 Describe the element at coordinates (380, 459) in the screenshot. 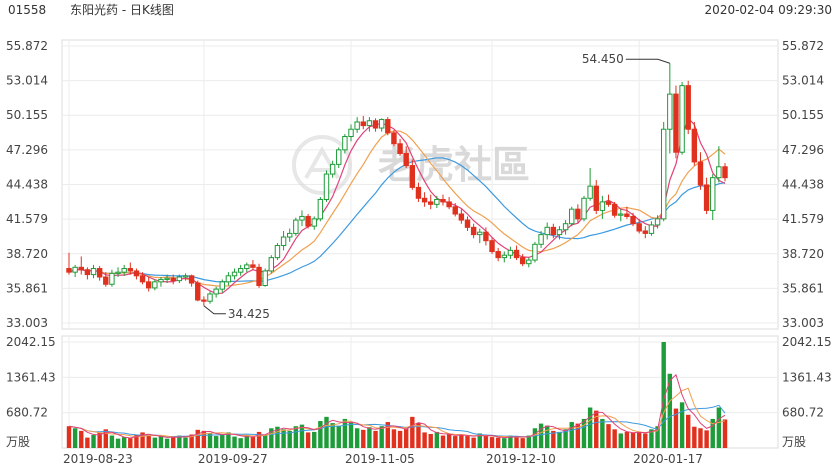

I see `date-tick-label: 2019-11-05` at that location.